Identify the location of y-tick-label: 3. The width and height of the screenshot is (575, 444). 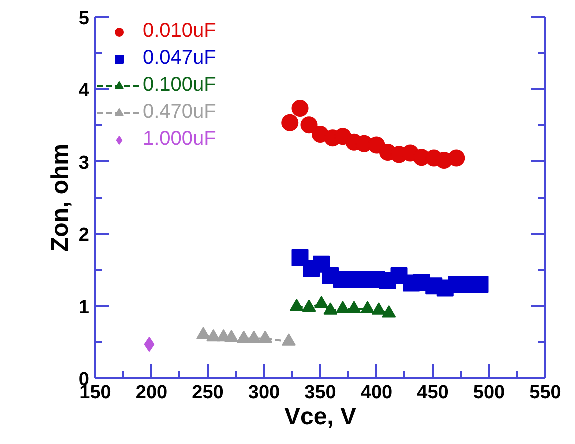
(84, 163).